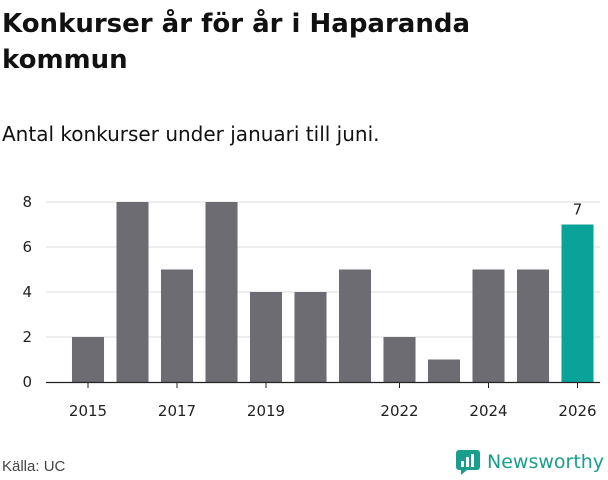  What do you see at coordinates (546, 462) in the screenshot?
I see `logo-text: Newsworthy` at bounding box center [546, 462].